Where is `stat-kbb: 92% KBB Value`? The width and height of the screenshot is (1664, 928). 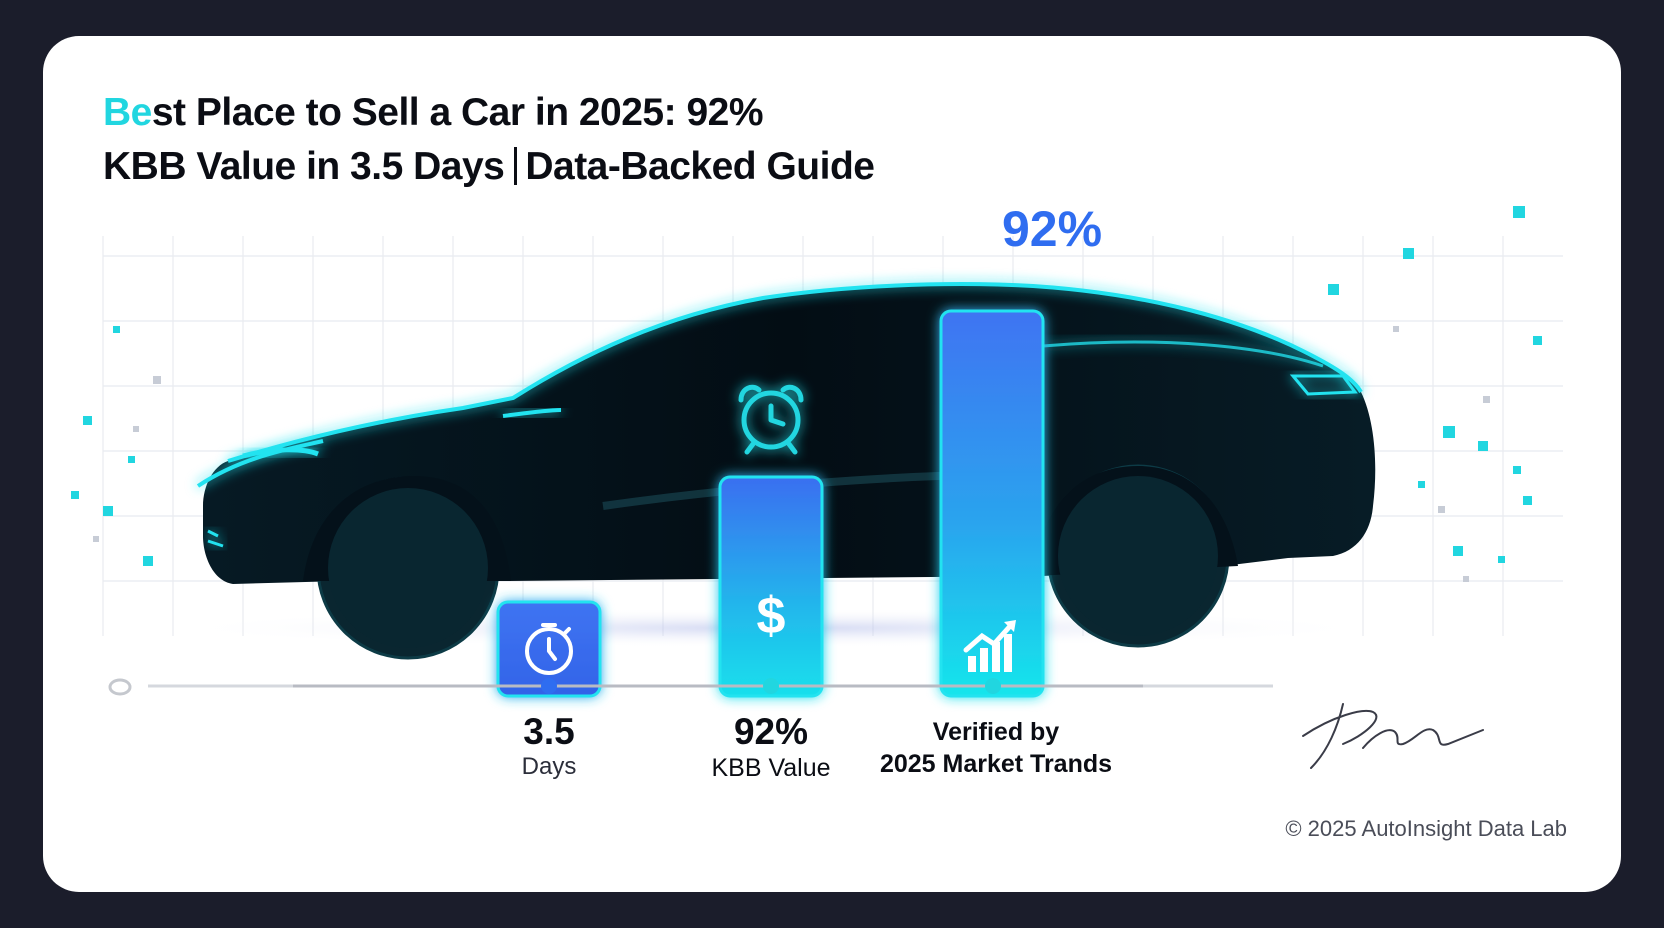
stat-kbb: 92% KBB Value is located at coordinates (770, 748).